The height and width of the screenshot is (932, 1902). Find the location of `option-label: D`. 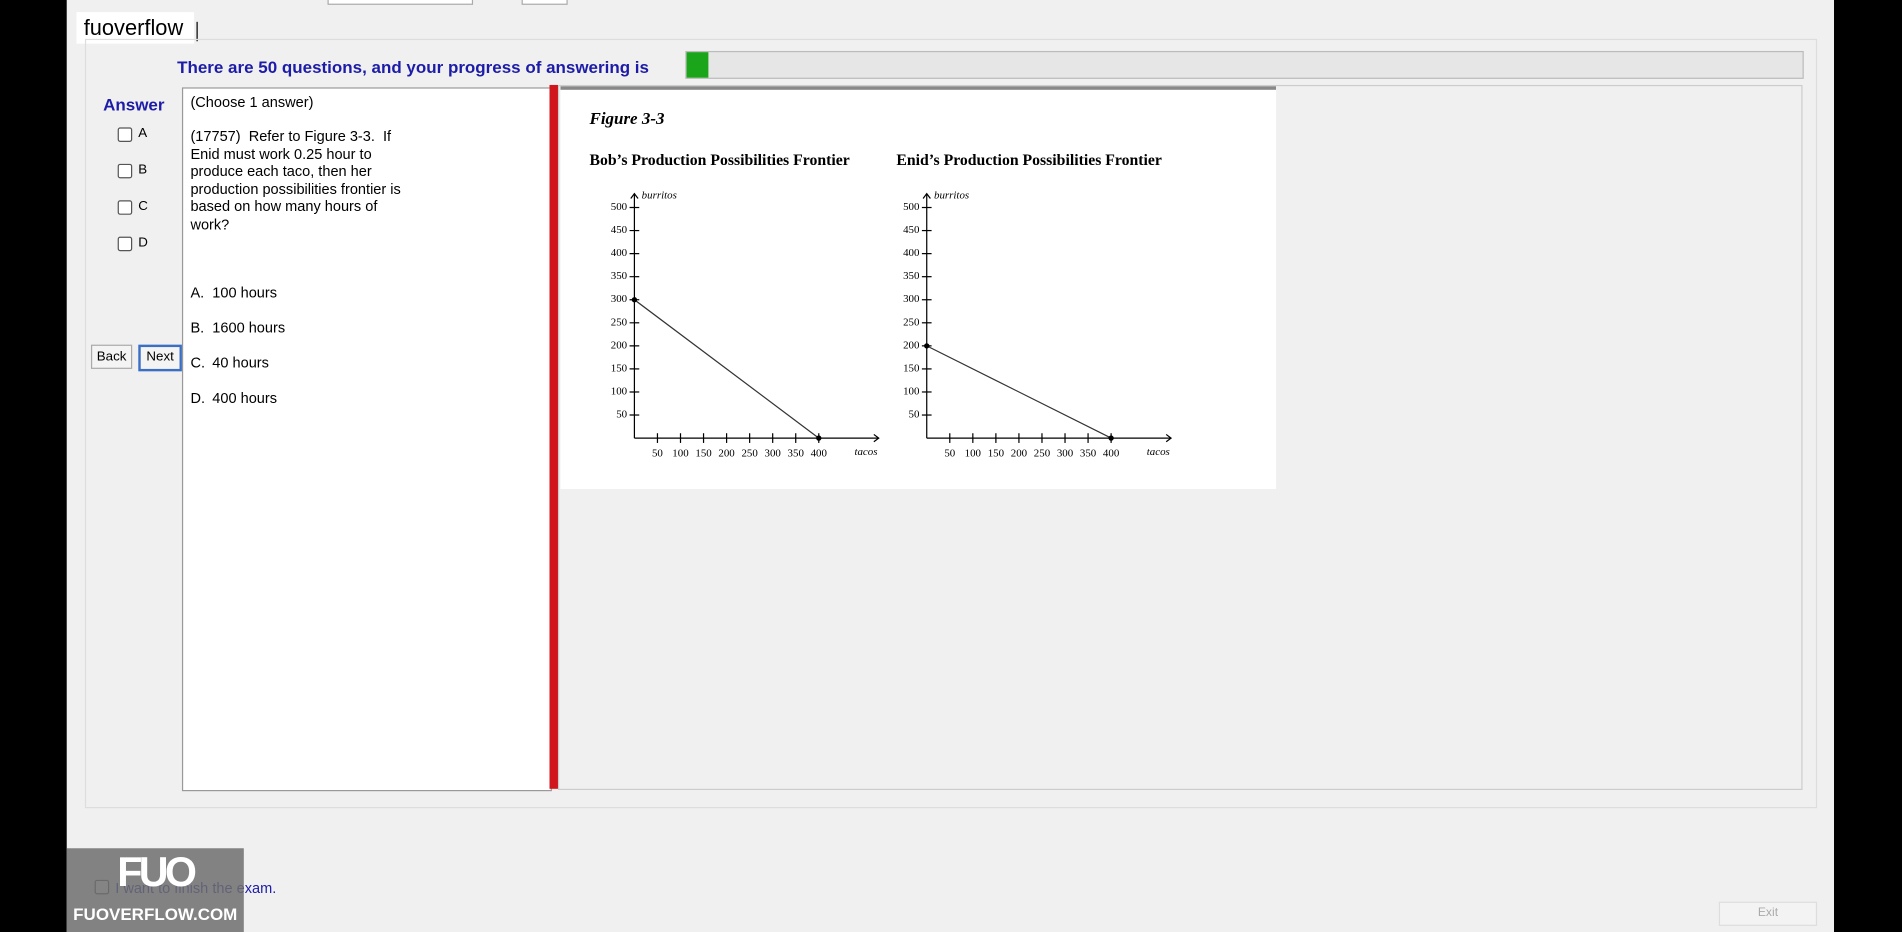

option-label: D is located at coordinates (143, 242).